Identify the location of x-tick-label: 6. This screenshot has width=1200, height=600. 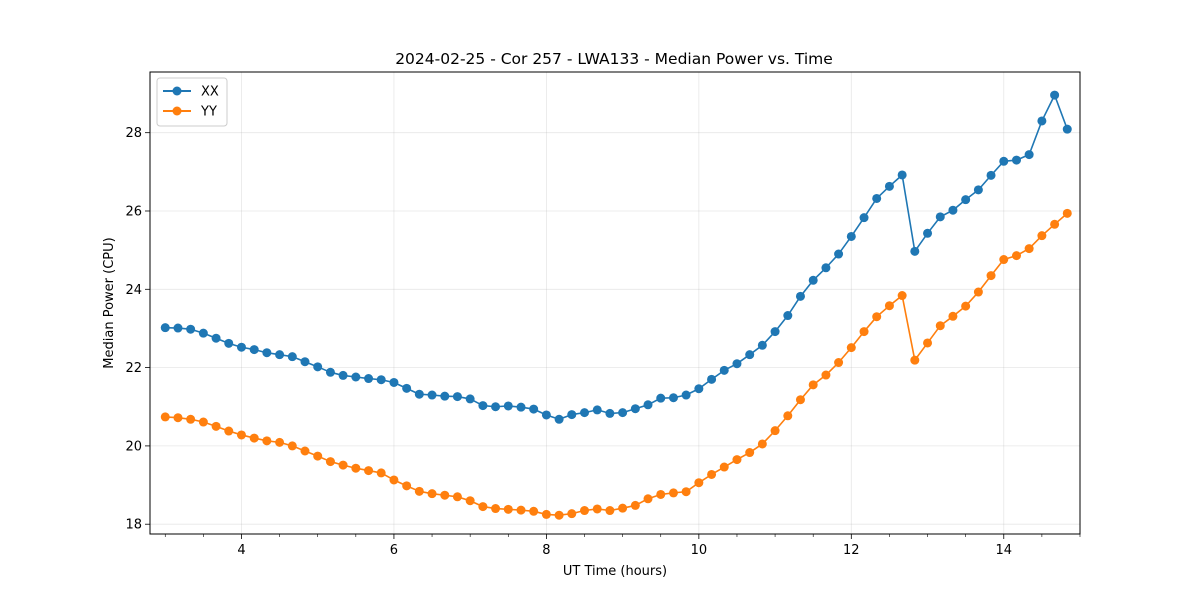
(394, 550).